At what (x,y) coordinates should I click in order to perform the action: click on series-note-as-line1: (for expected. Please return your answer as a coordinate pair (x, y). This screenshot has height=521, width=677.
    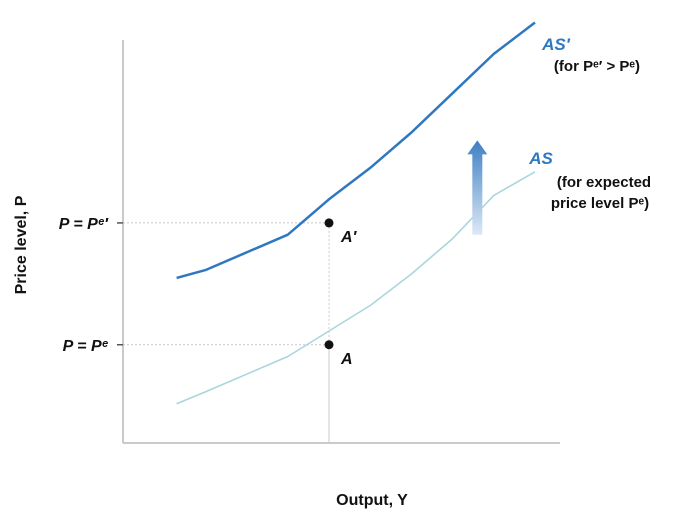
    Looking at the image, I should click on (604, 182).